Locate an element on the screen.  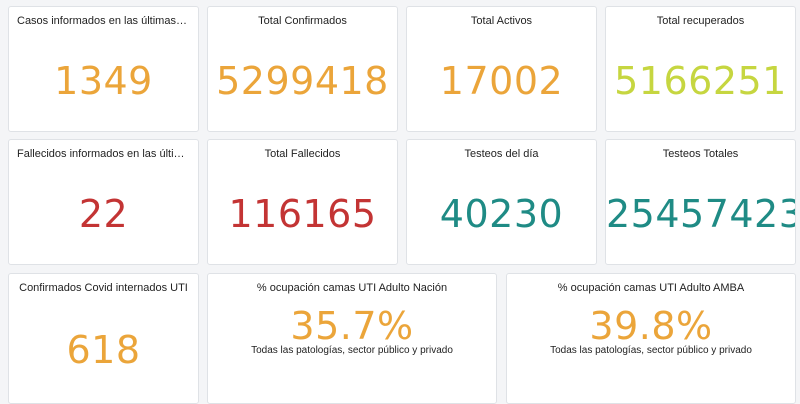
card-title: Casos informados en las últimas 24 horas is located at coordinates (103, 21).